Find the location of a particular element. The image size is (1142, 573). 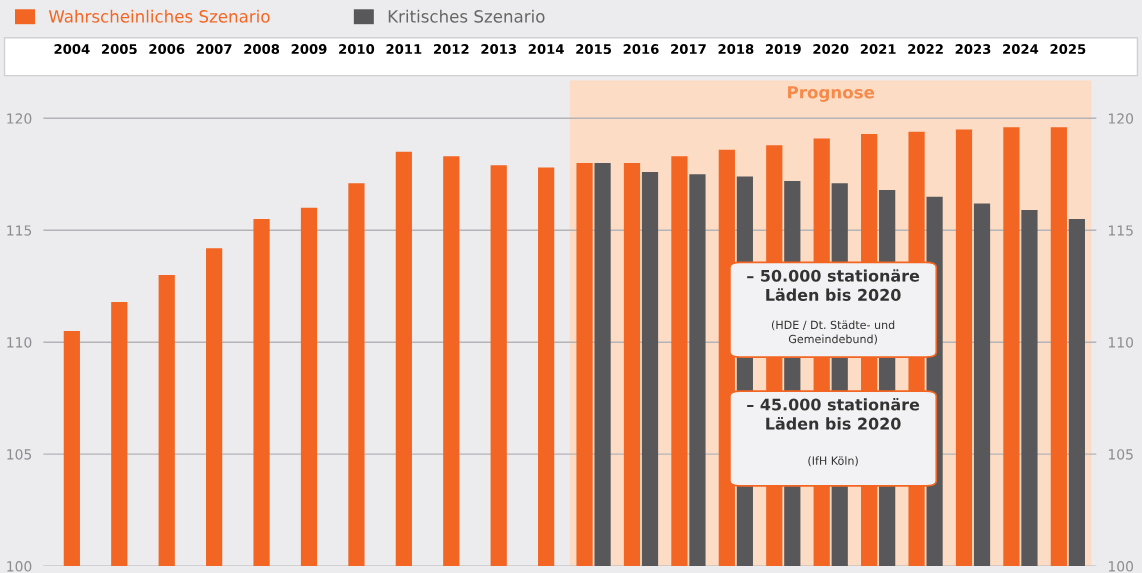

legend-label: Kritisches Szenario is located at coordinates (466, 16).